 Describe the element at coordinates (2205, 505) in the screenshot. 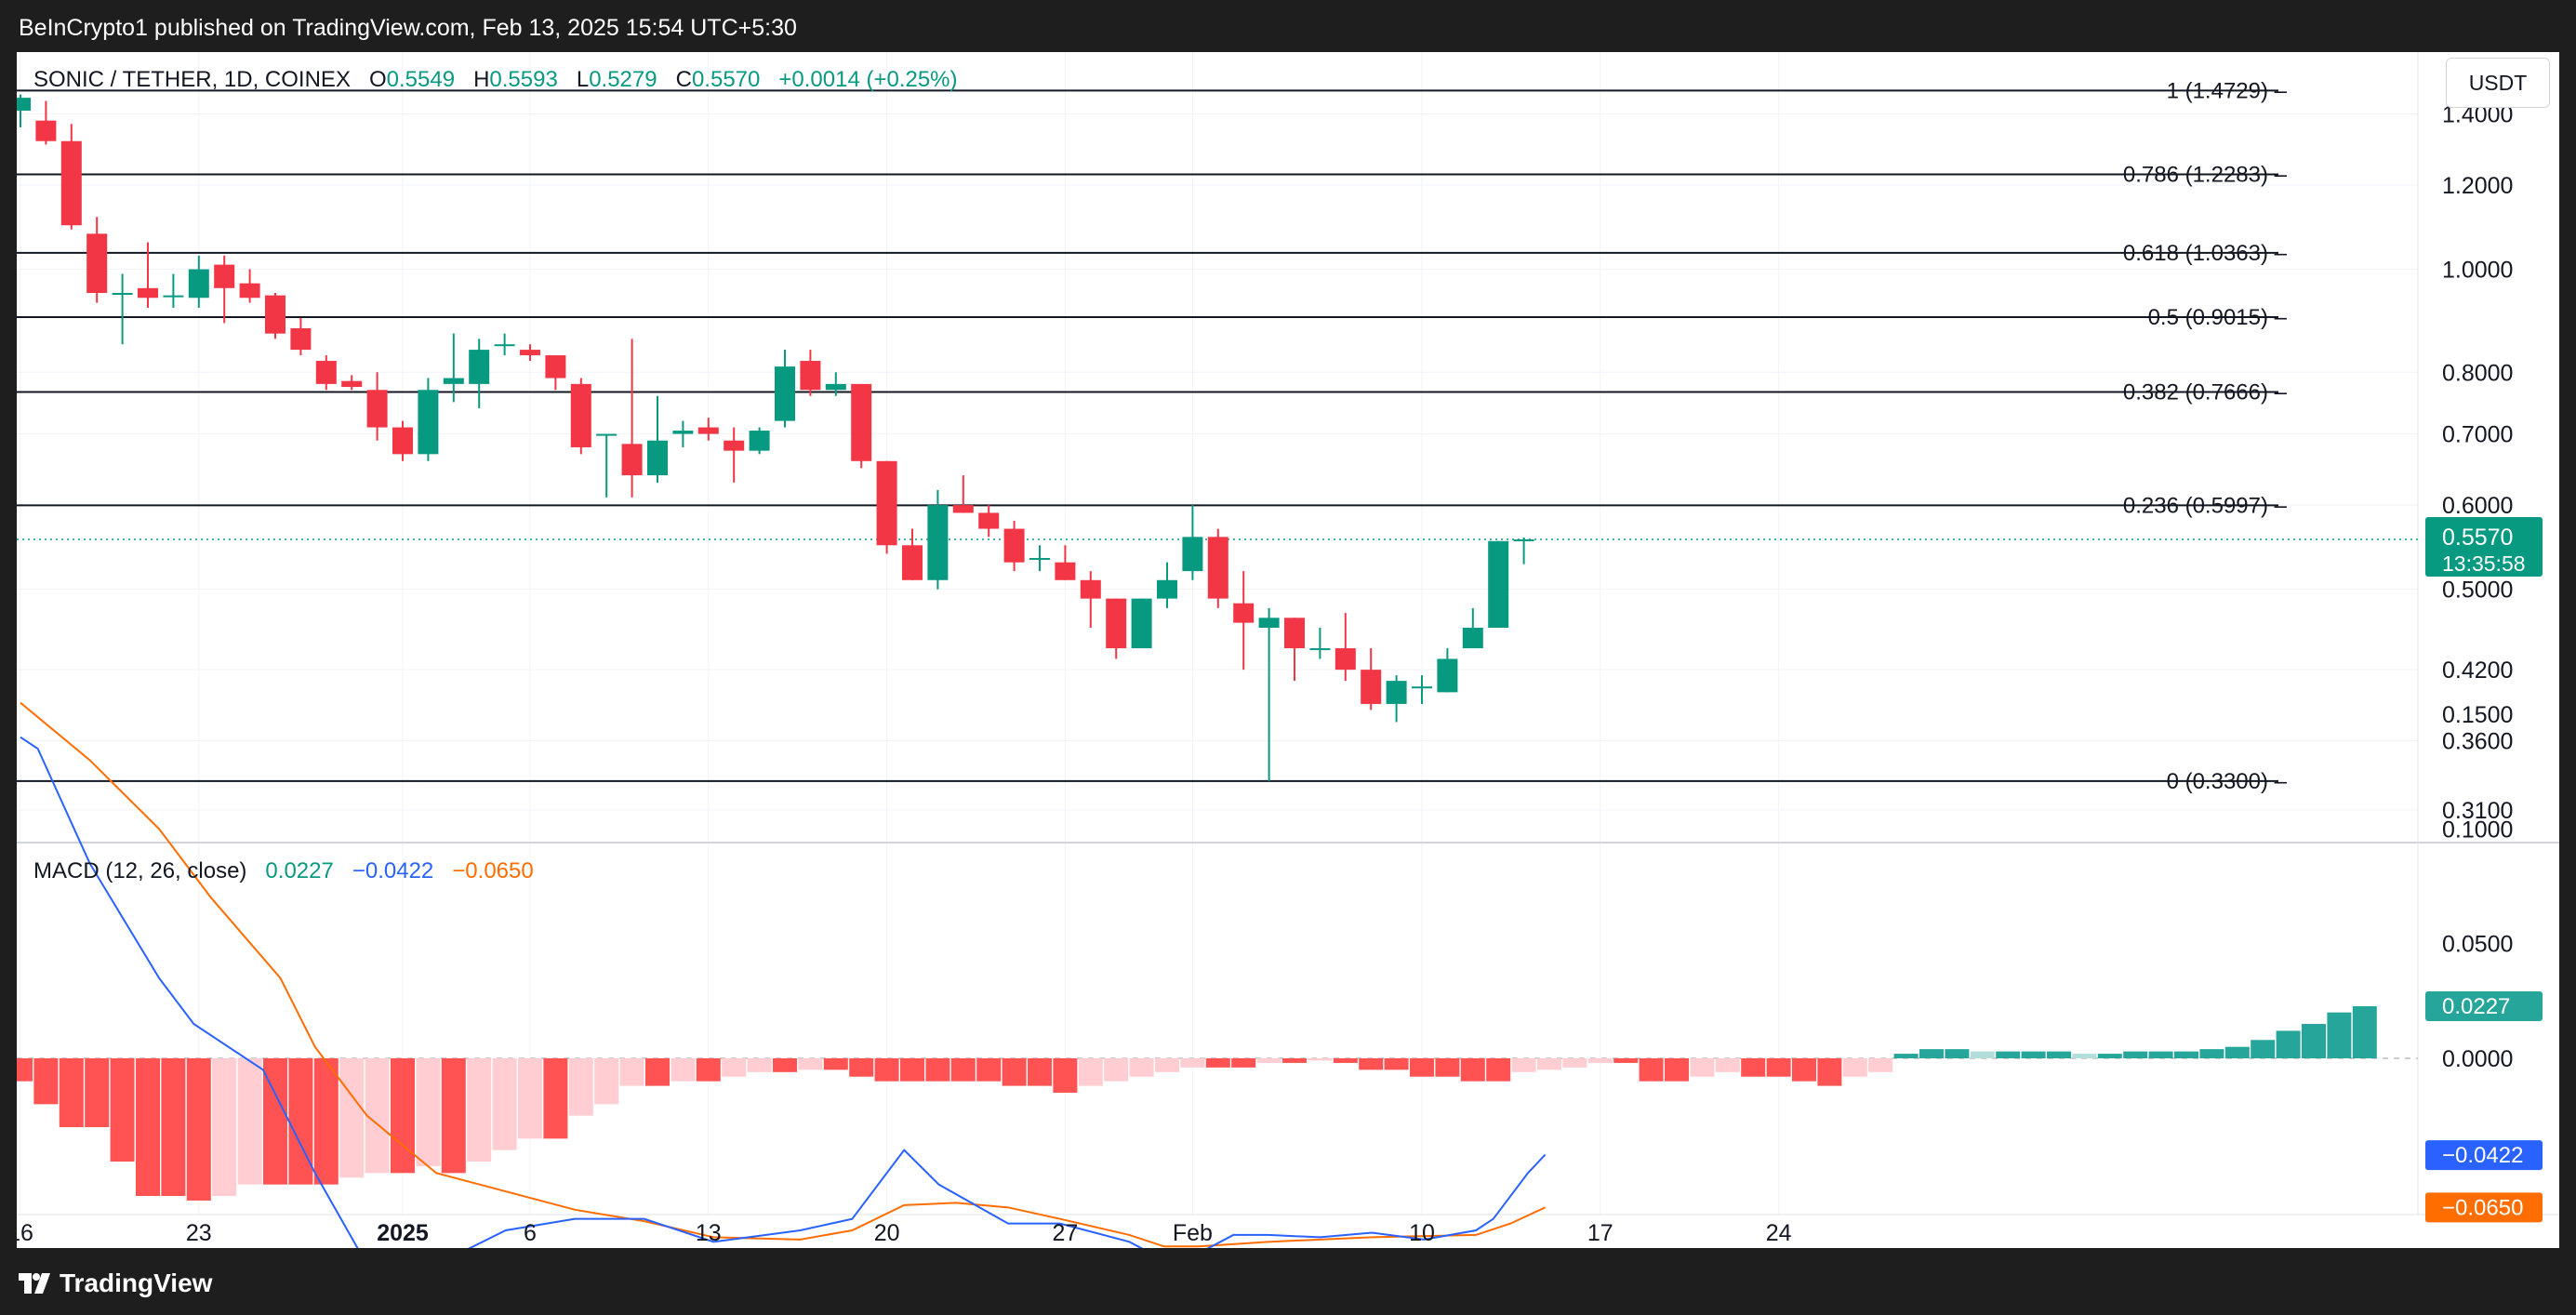

I see `fib-level-label: 0.236 (0.5997) –` at that location.